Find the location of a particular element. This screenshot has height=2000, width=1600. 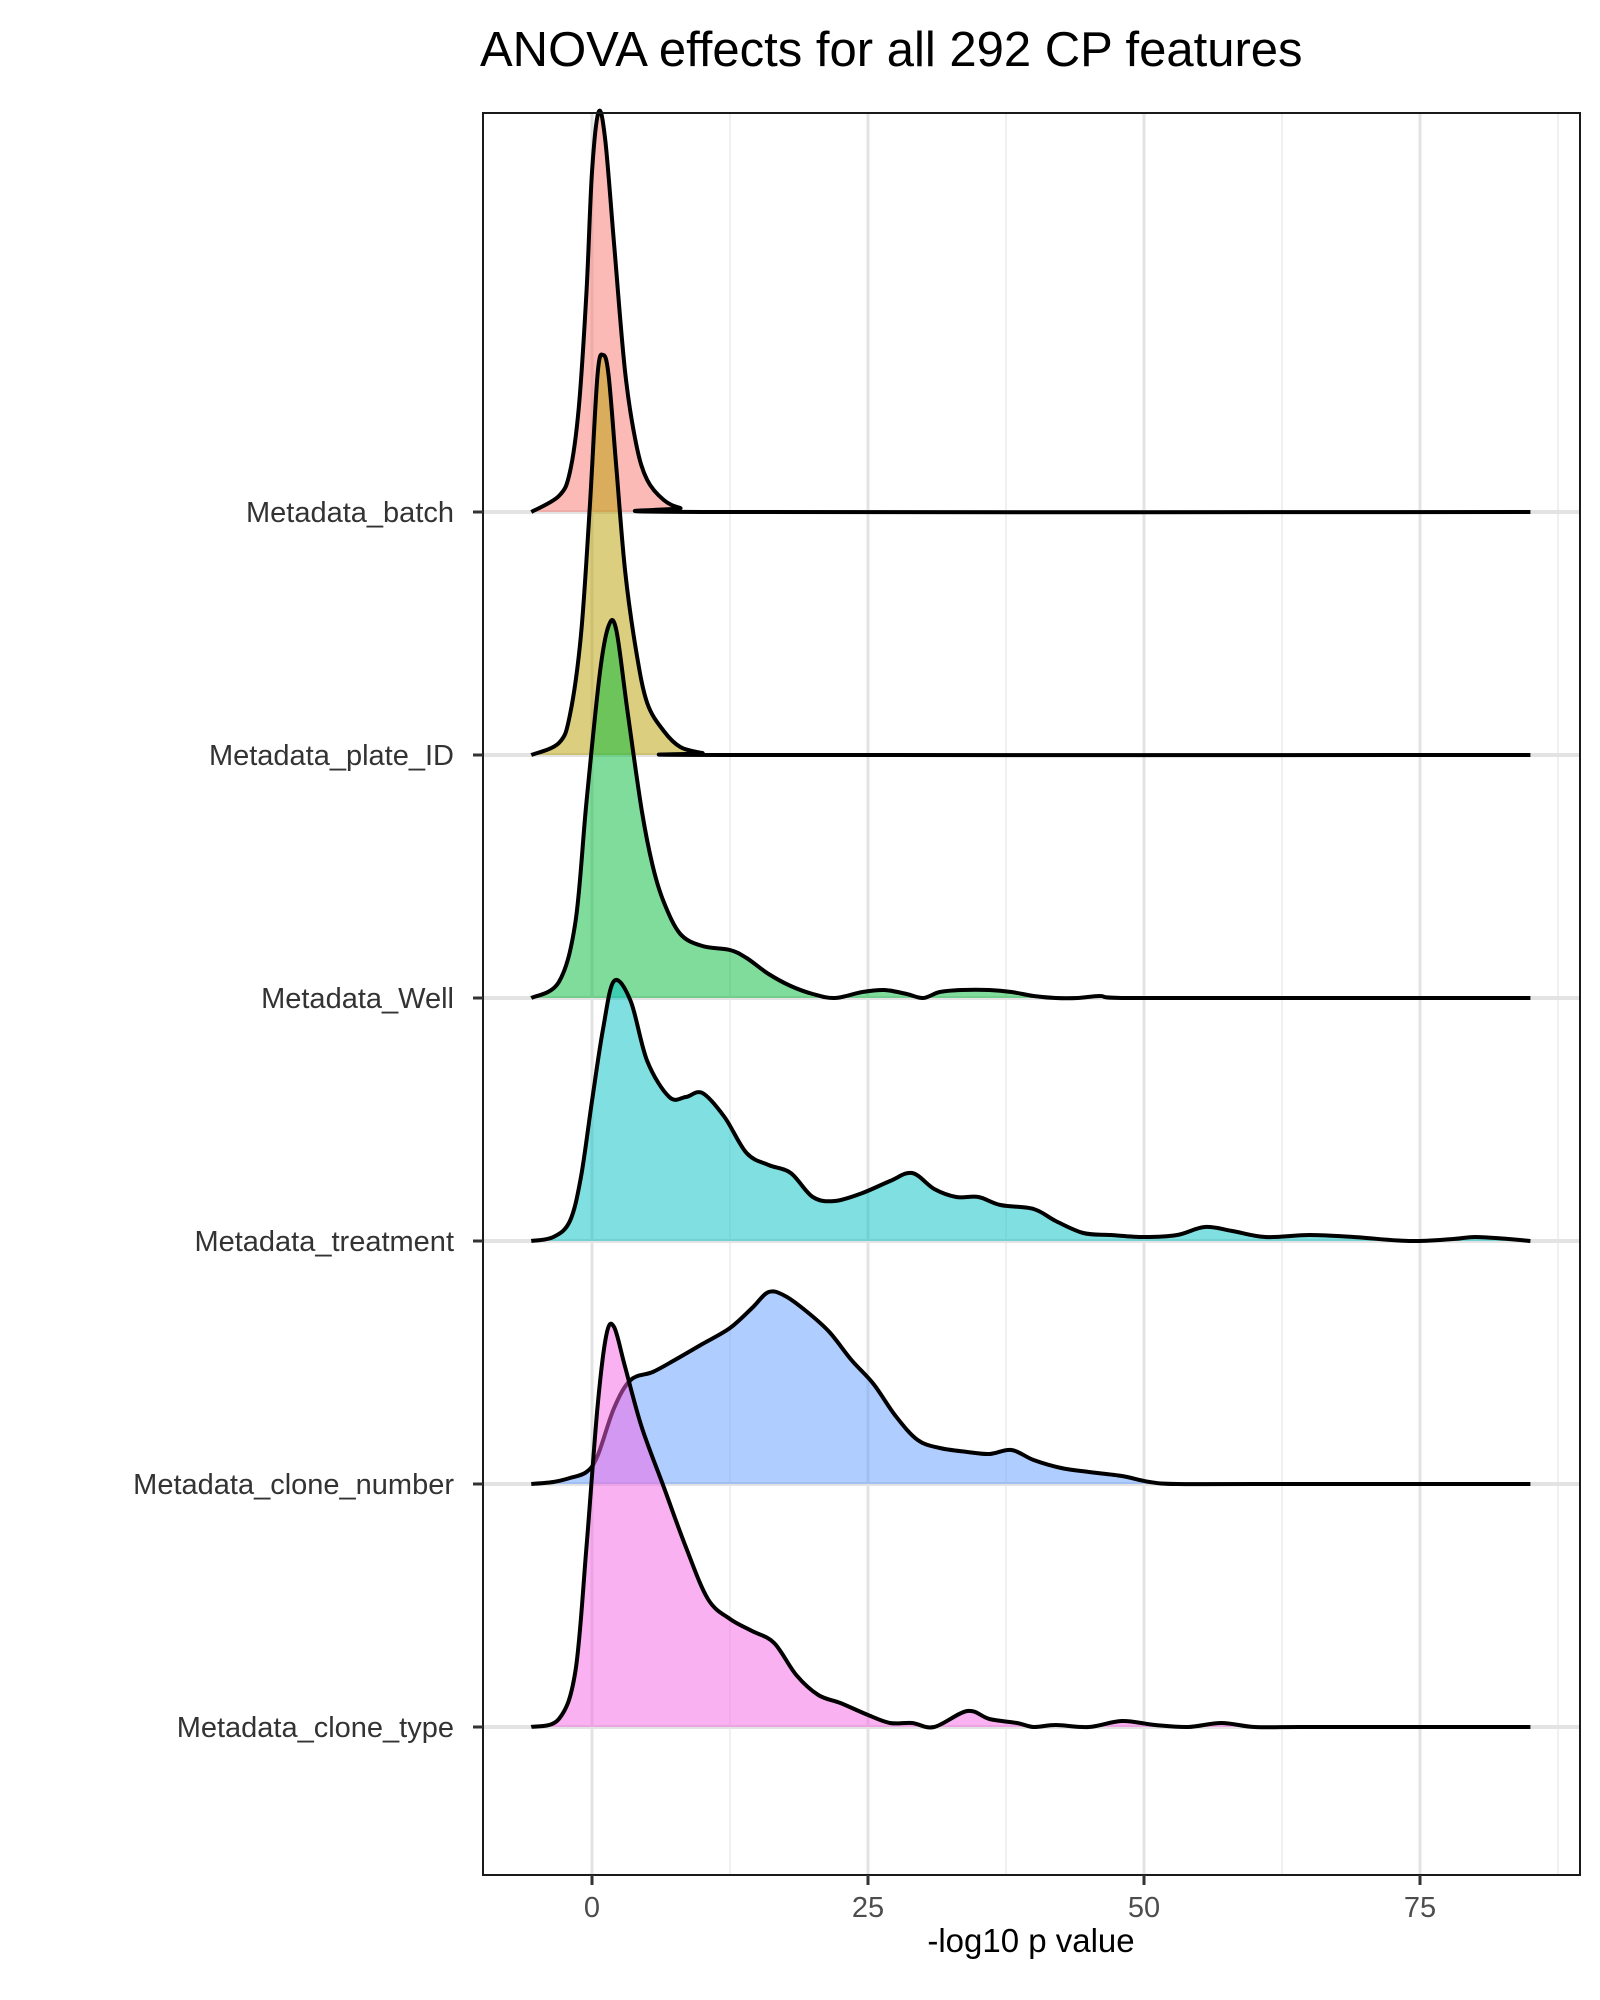

y-tick-label: Metadata_treatment is located at coordinates (324, 1242).